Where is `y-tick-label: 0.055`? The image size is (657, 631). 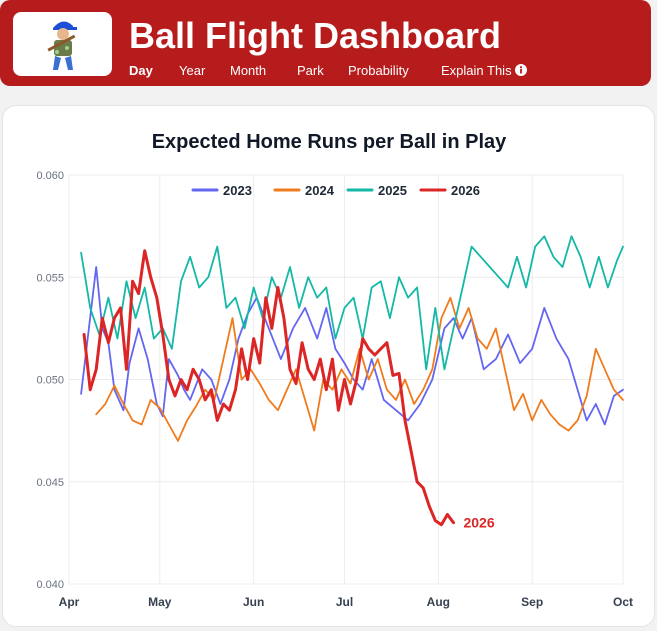 y-tick-label: 0.055 is located at coordinates (50, 278).